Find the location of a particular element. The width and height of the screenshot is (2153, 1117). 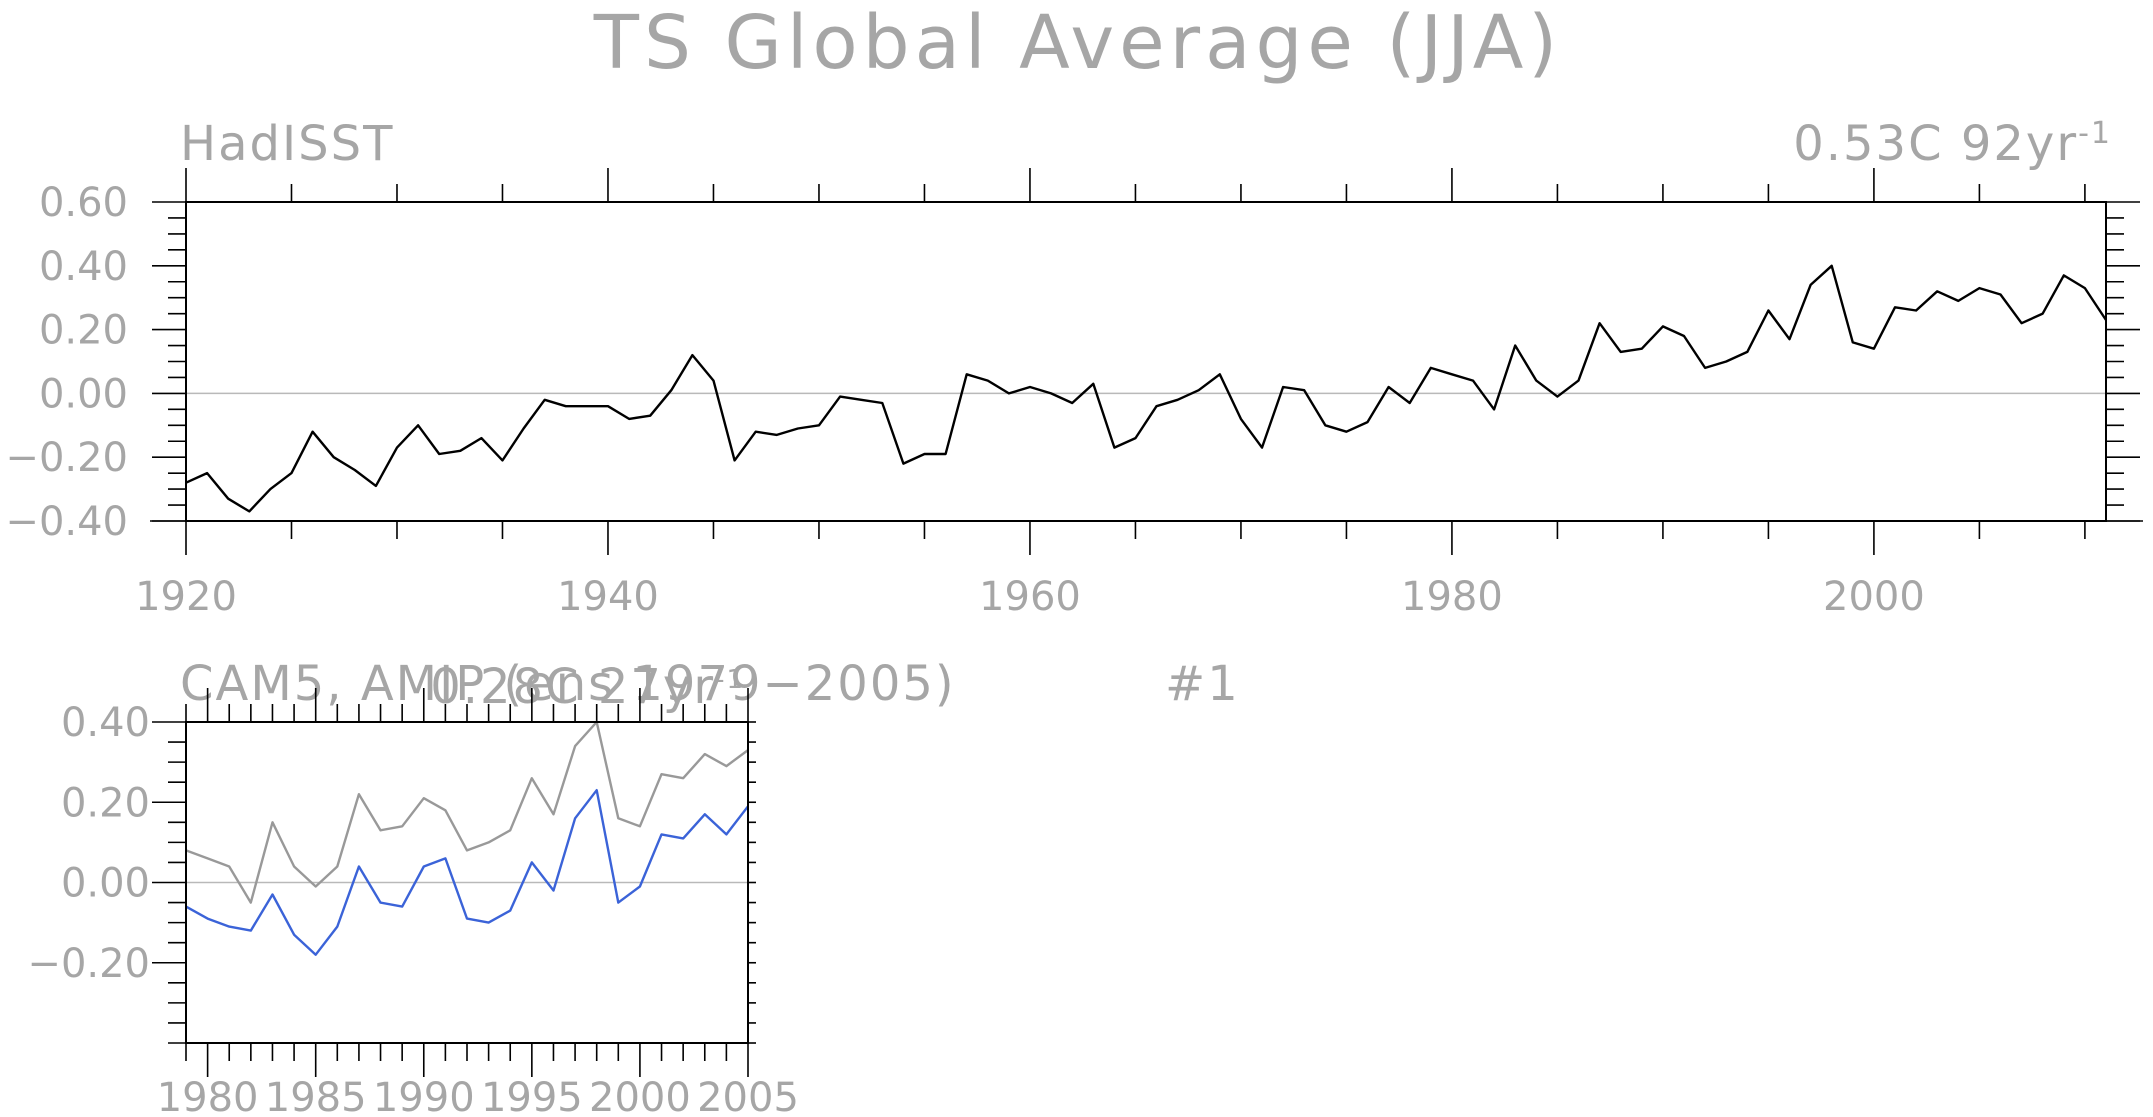

x-tick-label-cam5: 1980 is located at coordinates (208, 1096).